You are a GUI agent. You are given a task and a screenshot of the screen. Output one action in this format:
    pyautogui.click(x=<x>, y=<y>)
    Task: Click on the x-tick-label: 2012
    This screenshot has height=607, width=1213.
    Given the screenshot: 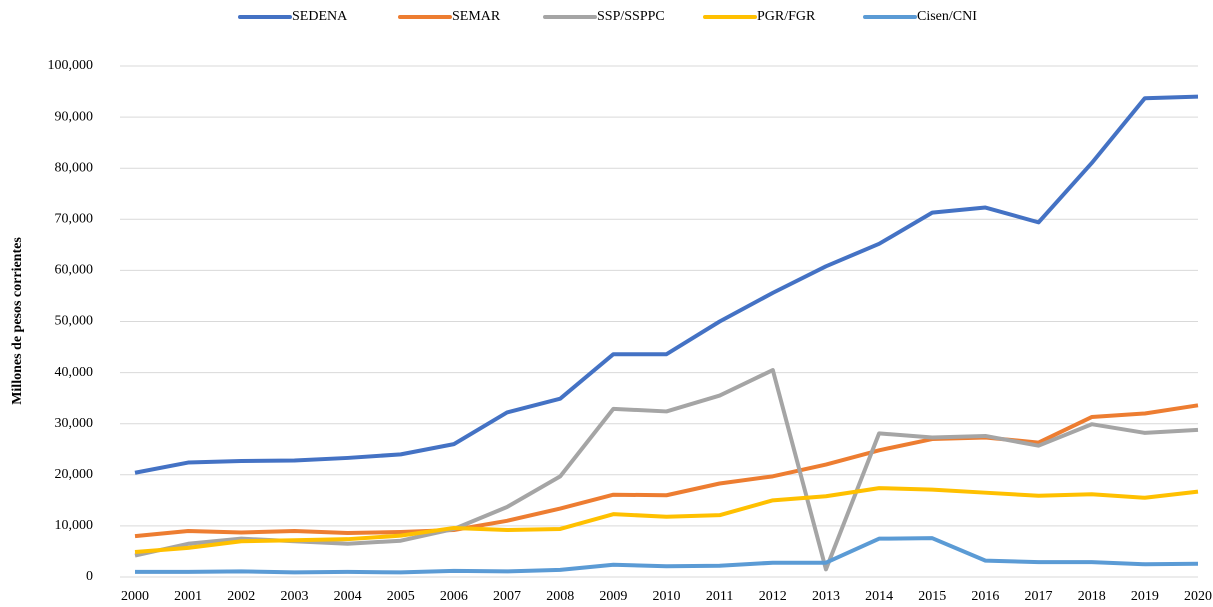 What is the action you would take?
    pyautogui.click(x=773, y=596)
    